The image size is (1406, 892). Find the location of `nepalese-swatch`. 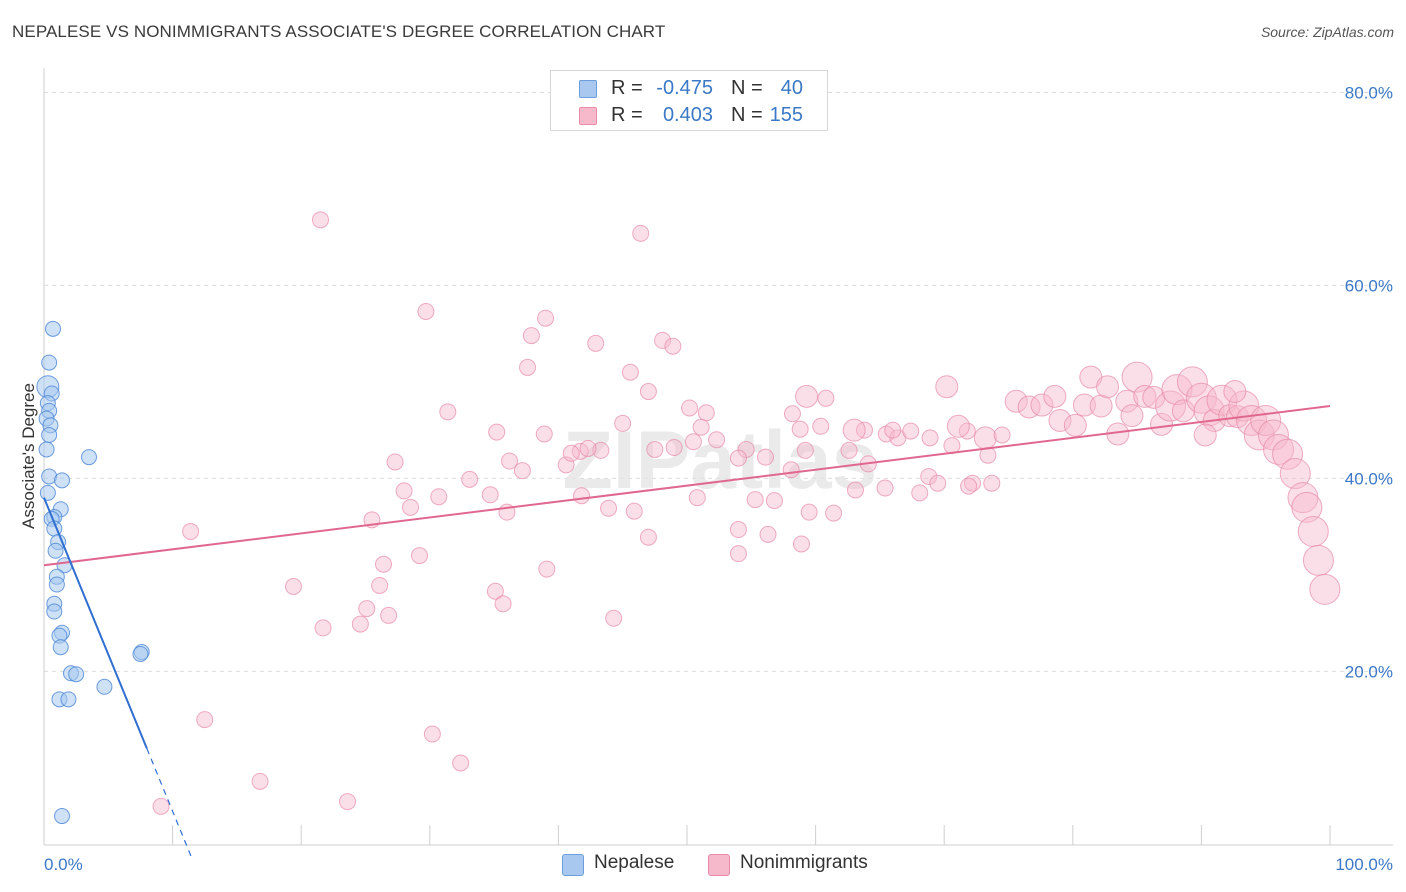

nepalese-swatch is located at coordinates (588, 89).